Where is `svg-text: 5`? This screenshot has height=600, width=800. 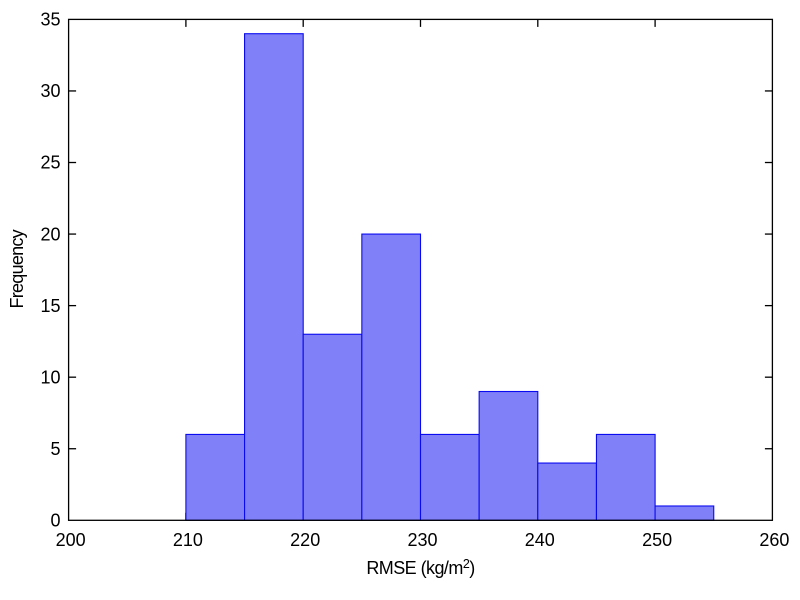
svg-text: 5 is located at coordinates (55, 449).